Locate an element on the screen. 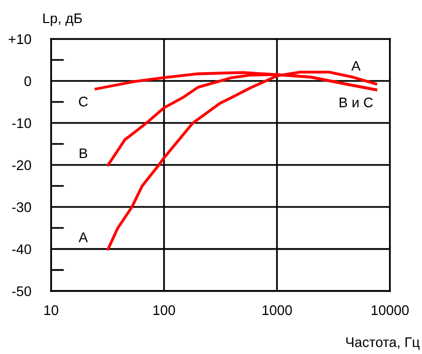 Image resolution: width=422 pixels, height=354 pixels. annotation: В и С is located at coordinates (356, 103).